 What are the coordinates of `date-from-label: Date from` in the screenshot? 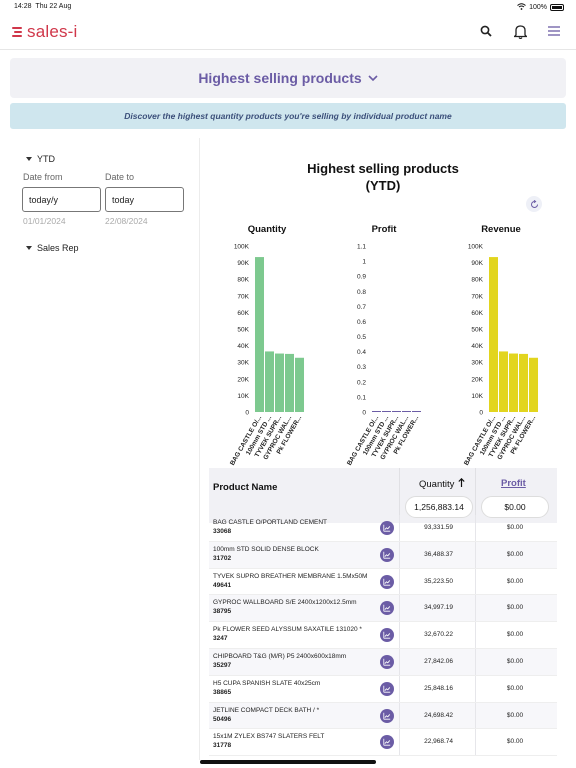 It's located at (43, 177).